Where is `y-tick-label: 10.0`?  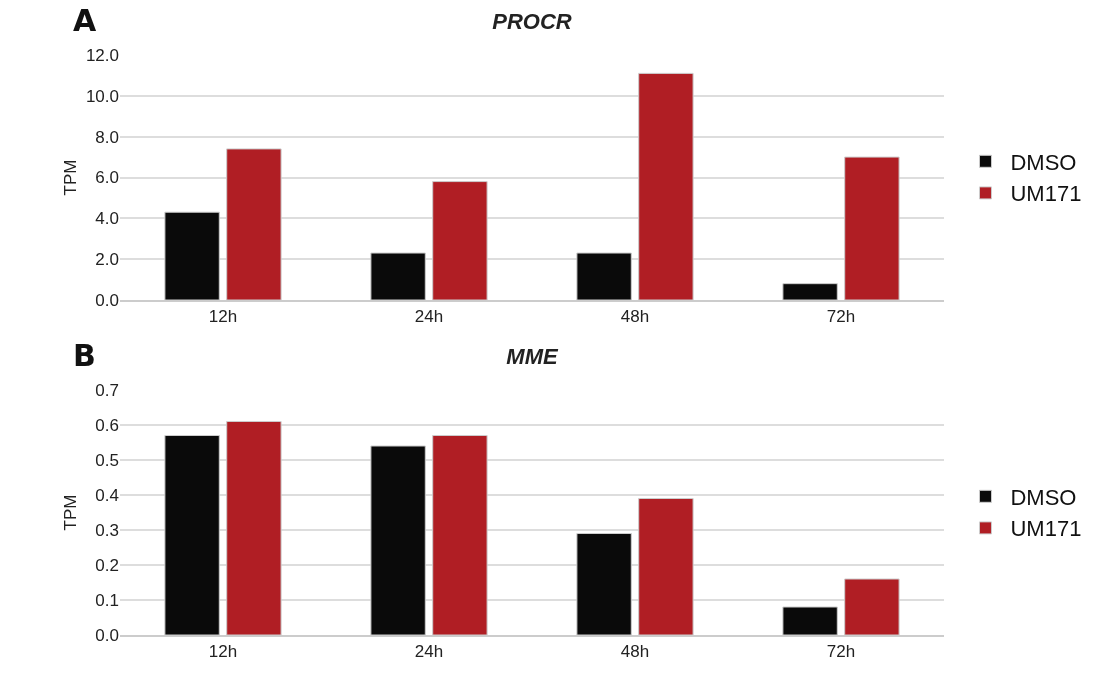 y-tick-label: 10.0 is located at coordinates (102, 96).